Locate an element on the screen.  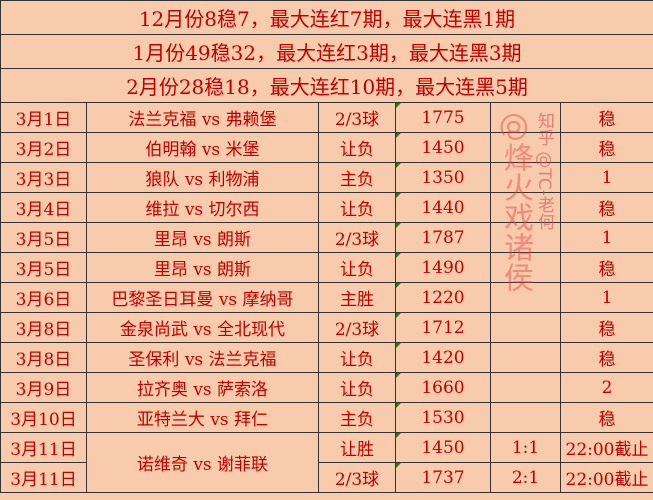
table-row: 3月3日 狼队 vs 利物浦 主负 1350 1 is located at coordinates (326, 177).